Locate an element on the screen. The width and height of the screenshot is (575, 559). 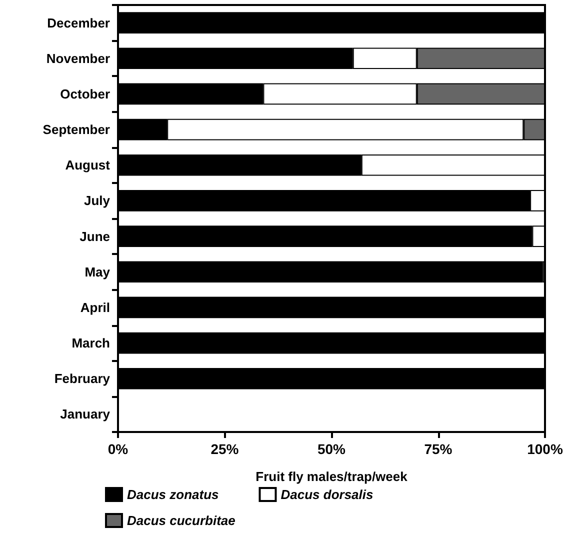
y-tick-label: February is located at coordinates (82, 378).